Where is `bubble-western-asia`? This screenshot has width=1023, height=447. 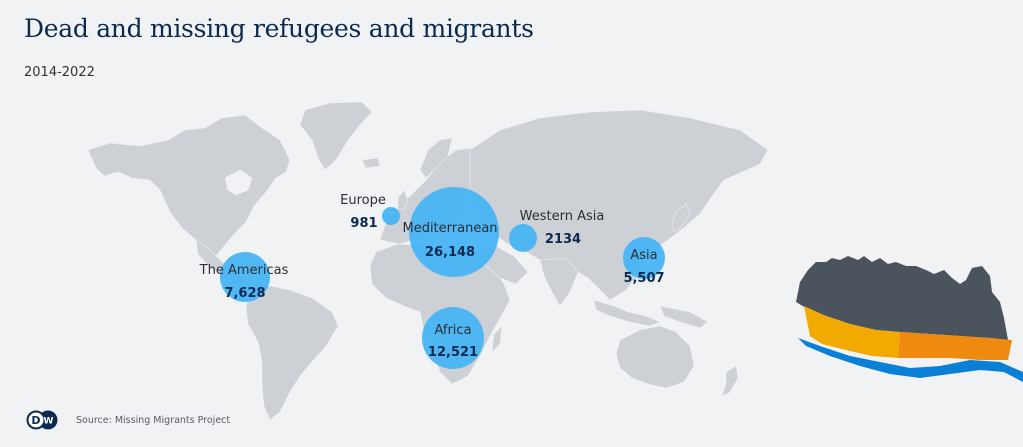
bubble-western-asia is located at coordinates (523, 238).